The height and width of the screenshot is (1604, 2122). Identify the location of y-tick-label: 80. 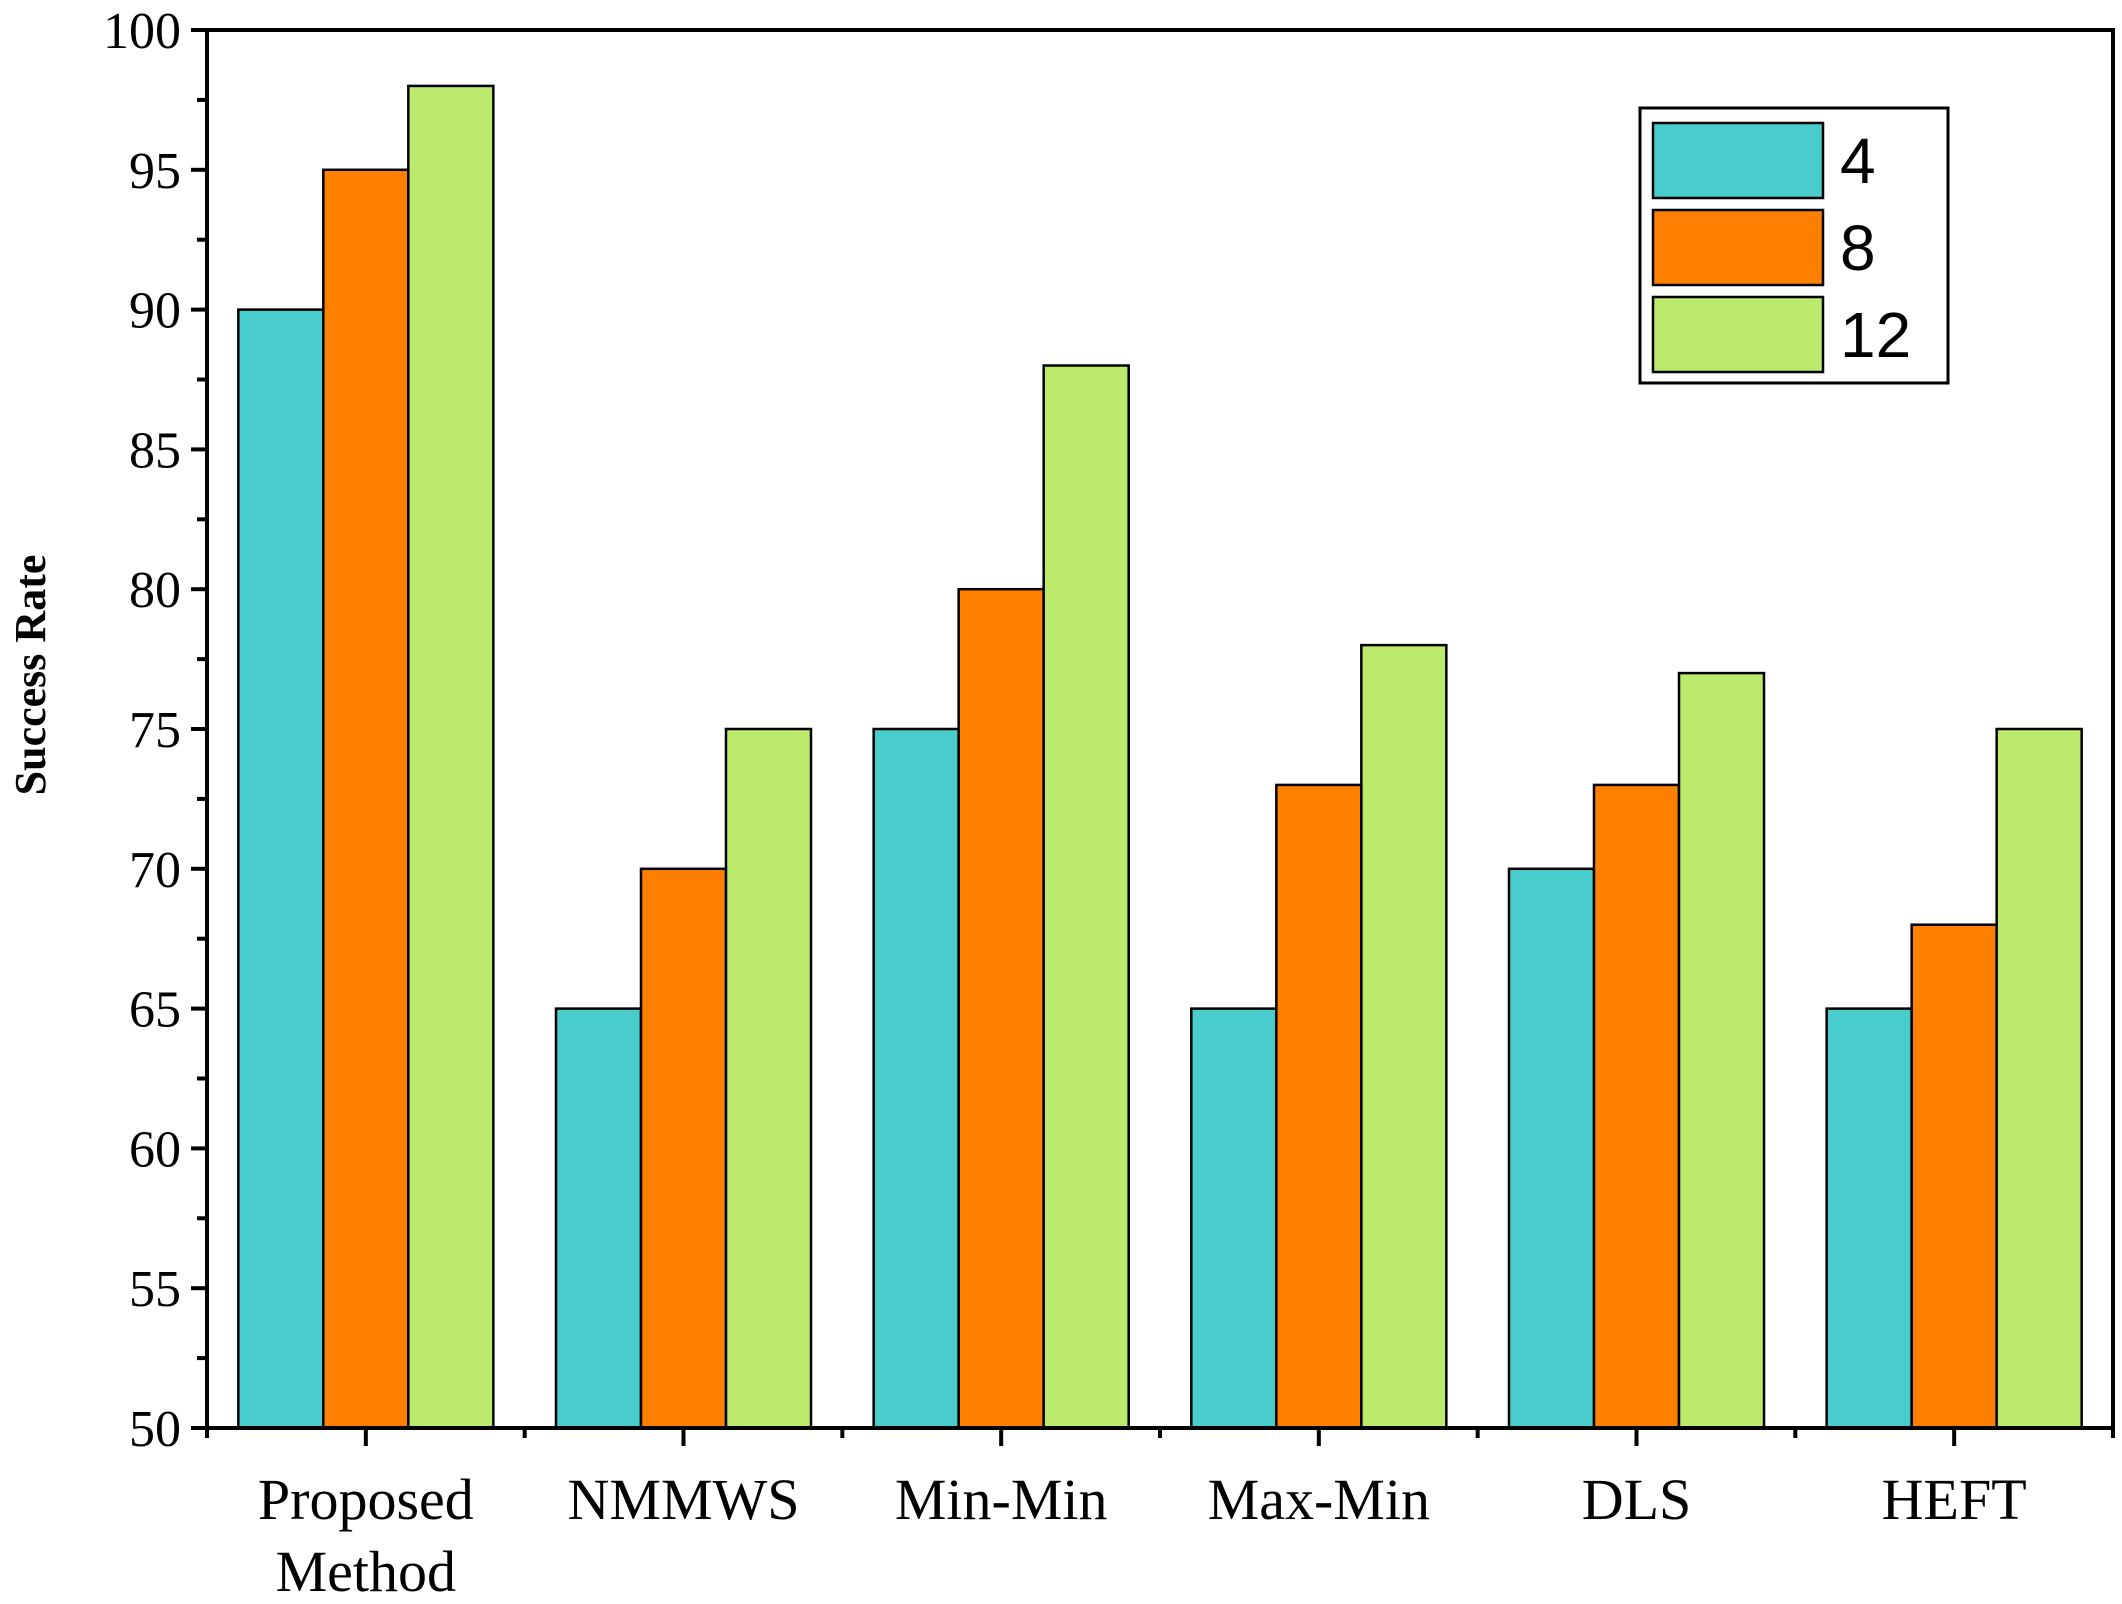
(155, 590).